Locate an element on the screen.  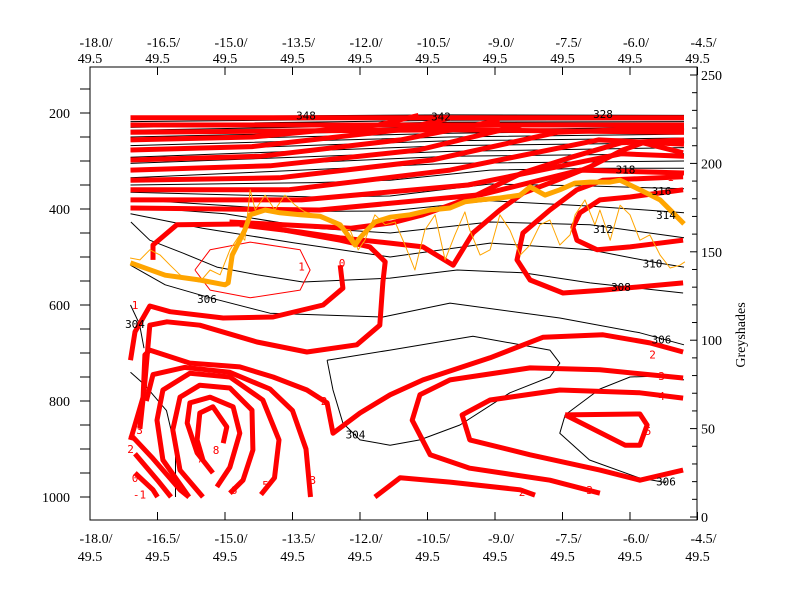
contour-label: -1 is located at coordinates (139, 495).